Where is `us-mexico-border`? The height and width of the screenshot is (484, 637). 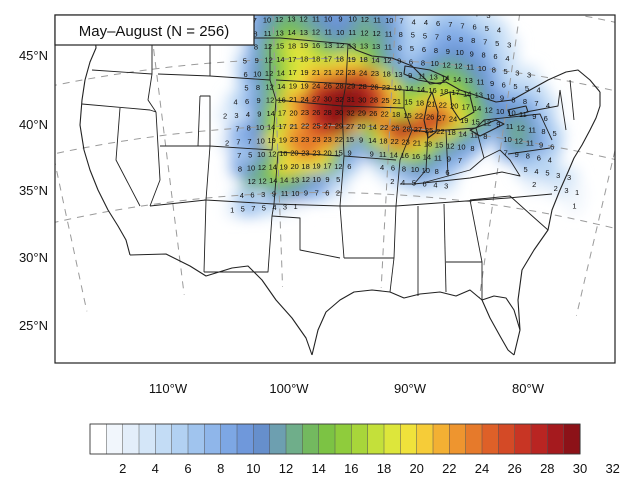
us-mexico-border is located at coordinates (221, 304).